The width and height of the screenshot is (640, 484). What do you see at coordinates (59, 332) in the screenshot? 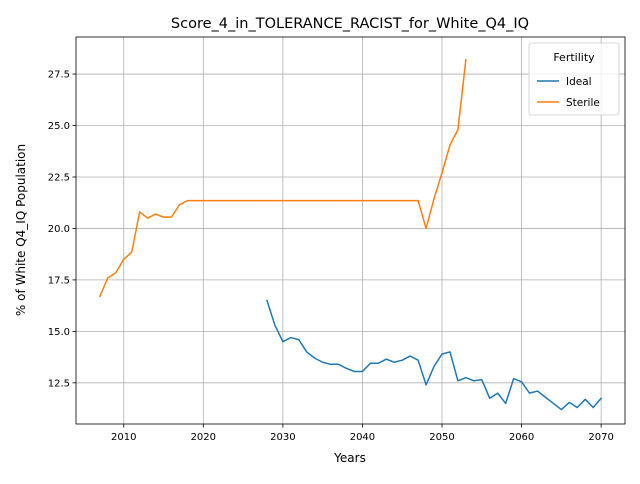
I see `y-tick-label: 15.0` at bounding box center [59, 332].